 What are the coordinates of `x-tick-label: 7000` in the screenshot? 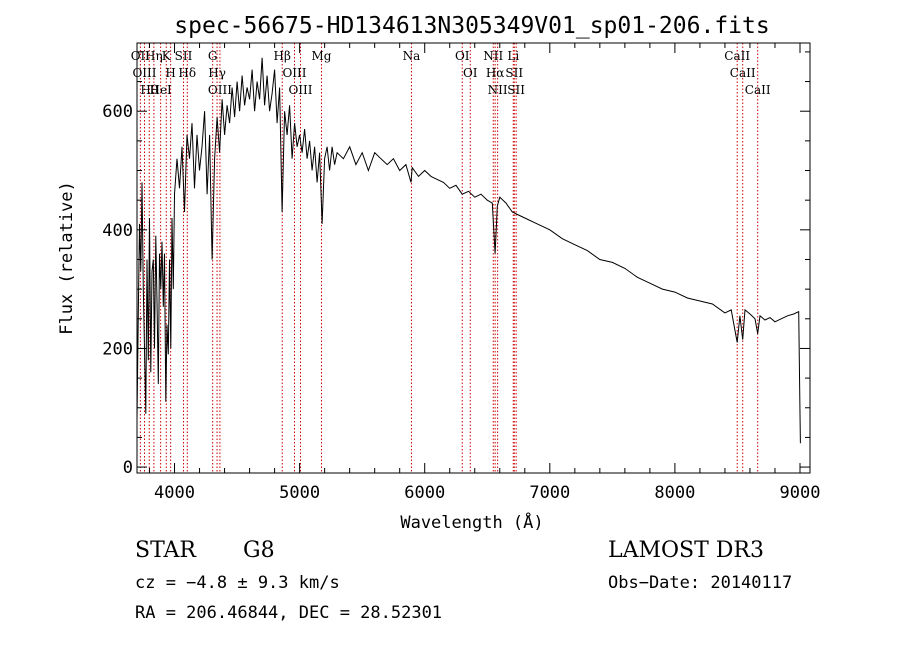 It's located at (549, 493).